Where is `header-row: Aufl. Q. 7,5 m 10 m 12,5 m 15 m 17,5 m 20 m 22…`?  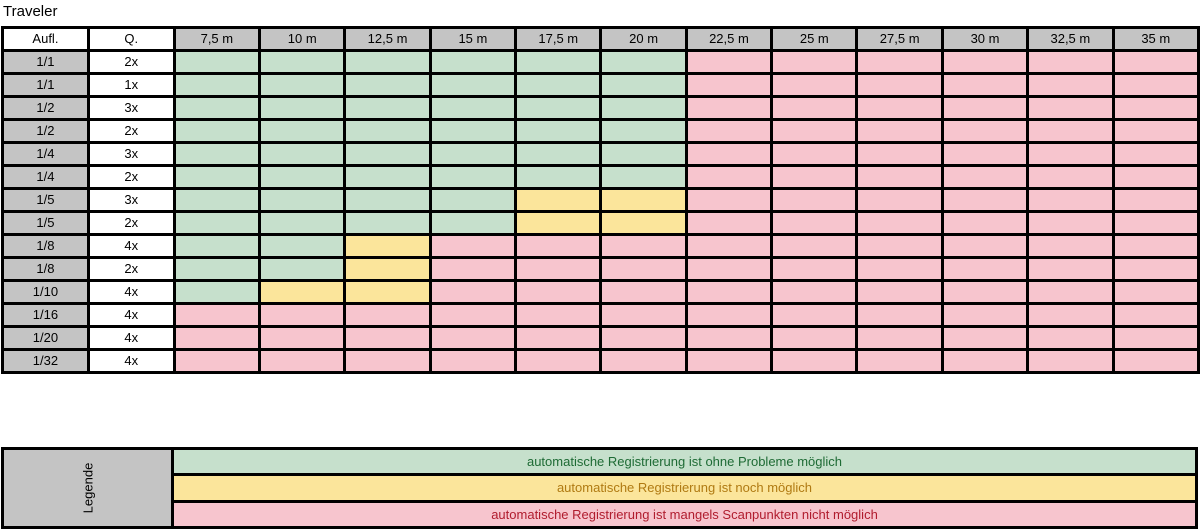 header-row: Aufl. Q. 7,5 m 10 m 12,5 m 15 m 17,5 m 20 m 22… is located at coordinates (600, 39).